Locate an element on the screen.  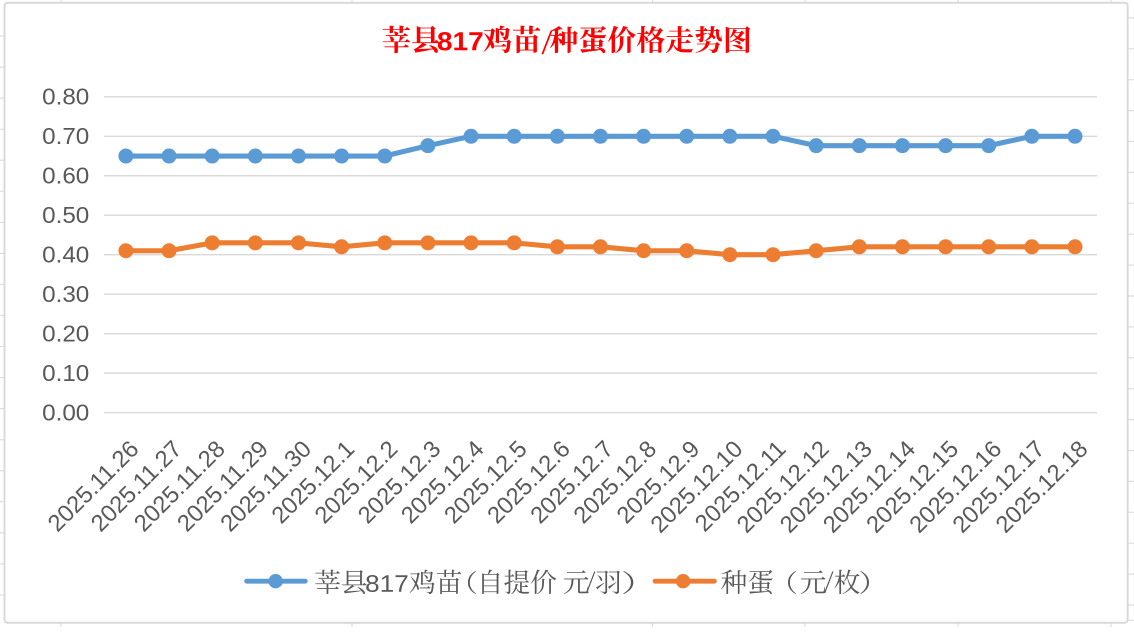
svg-text: 0.60 is located at coordinates (65, 176).